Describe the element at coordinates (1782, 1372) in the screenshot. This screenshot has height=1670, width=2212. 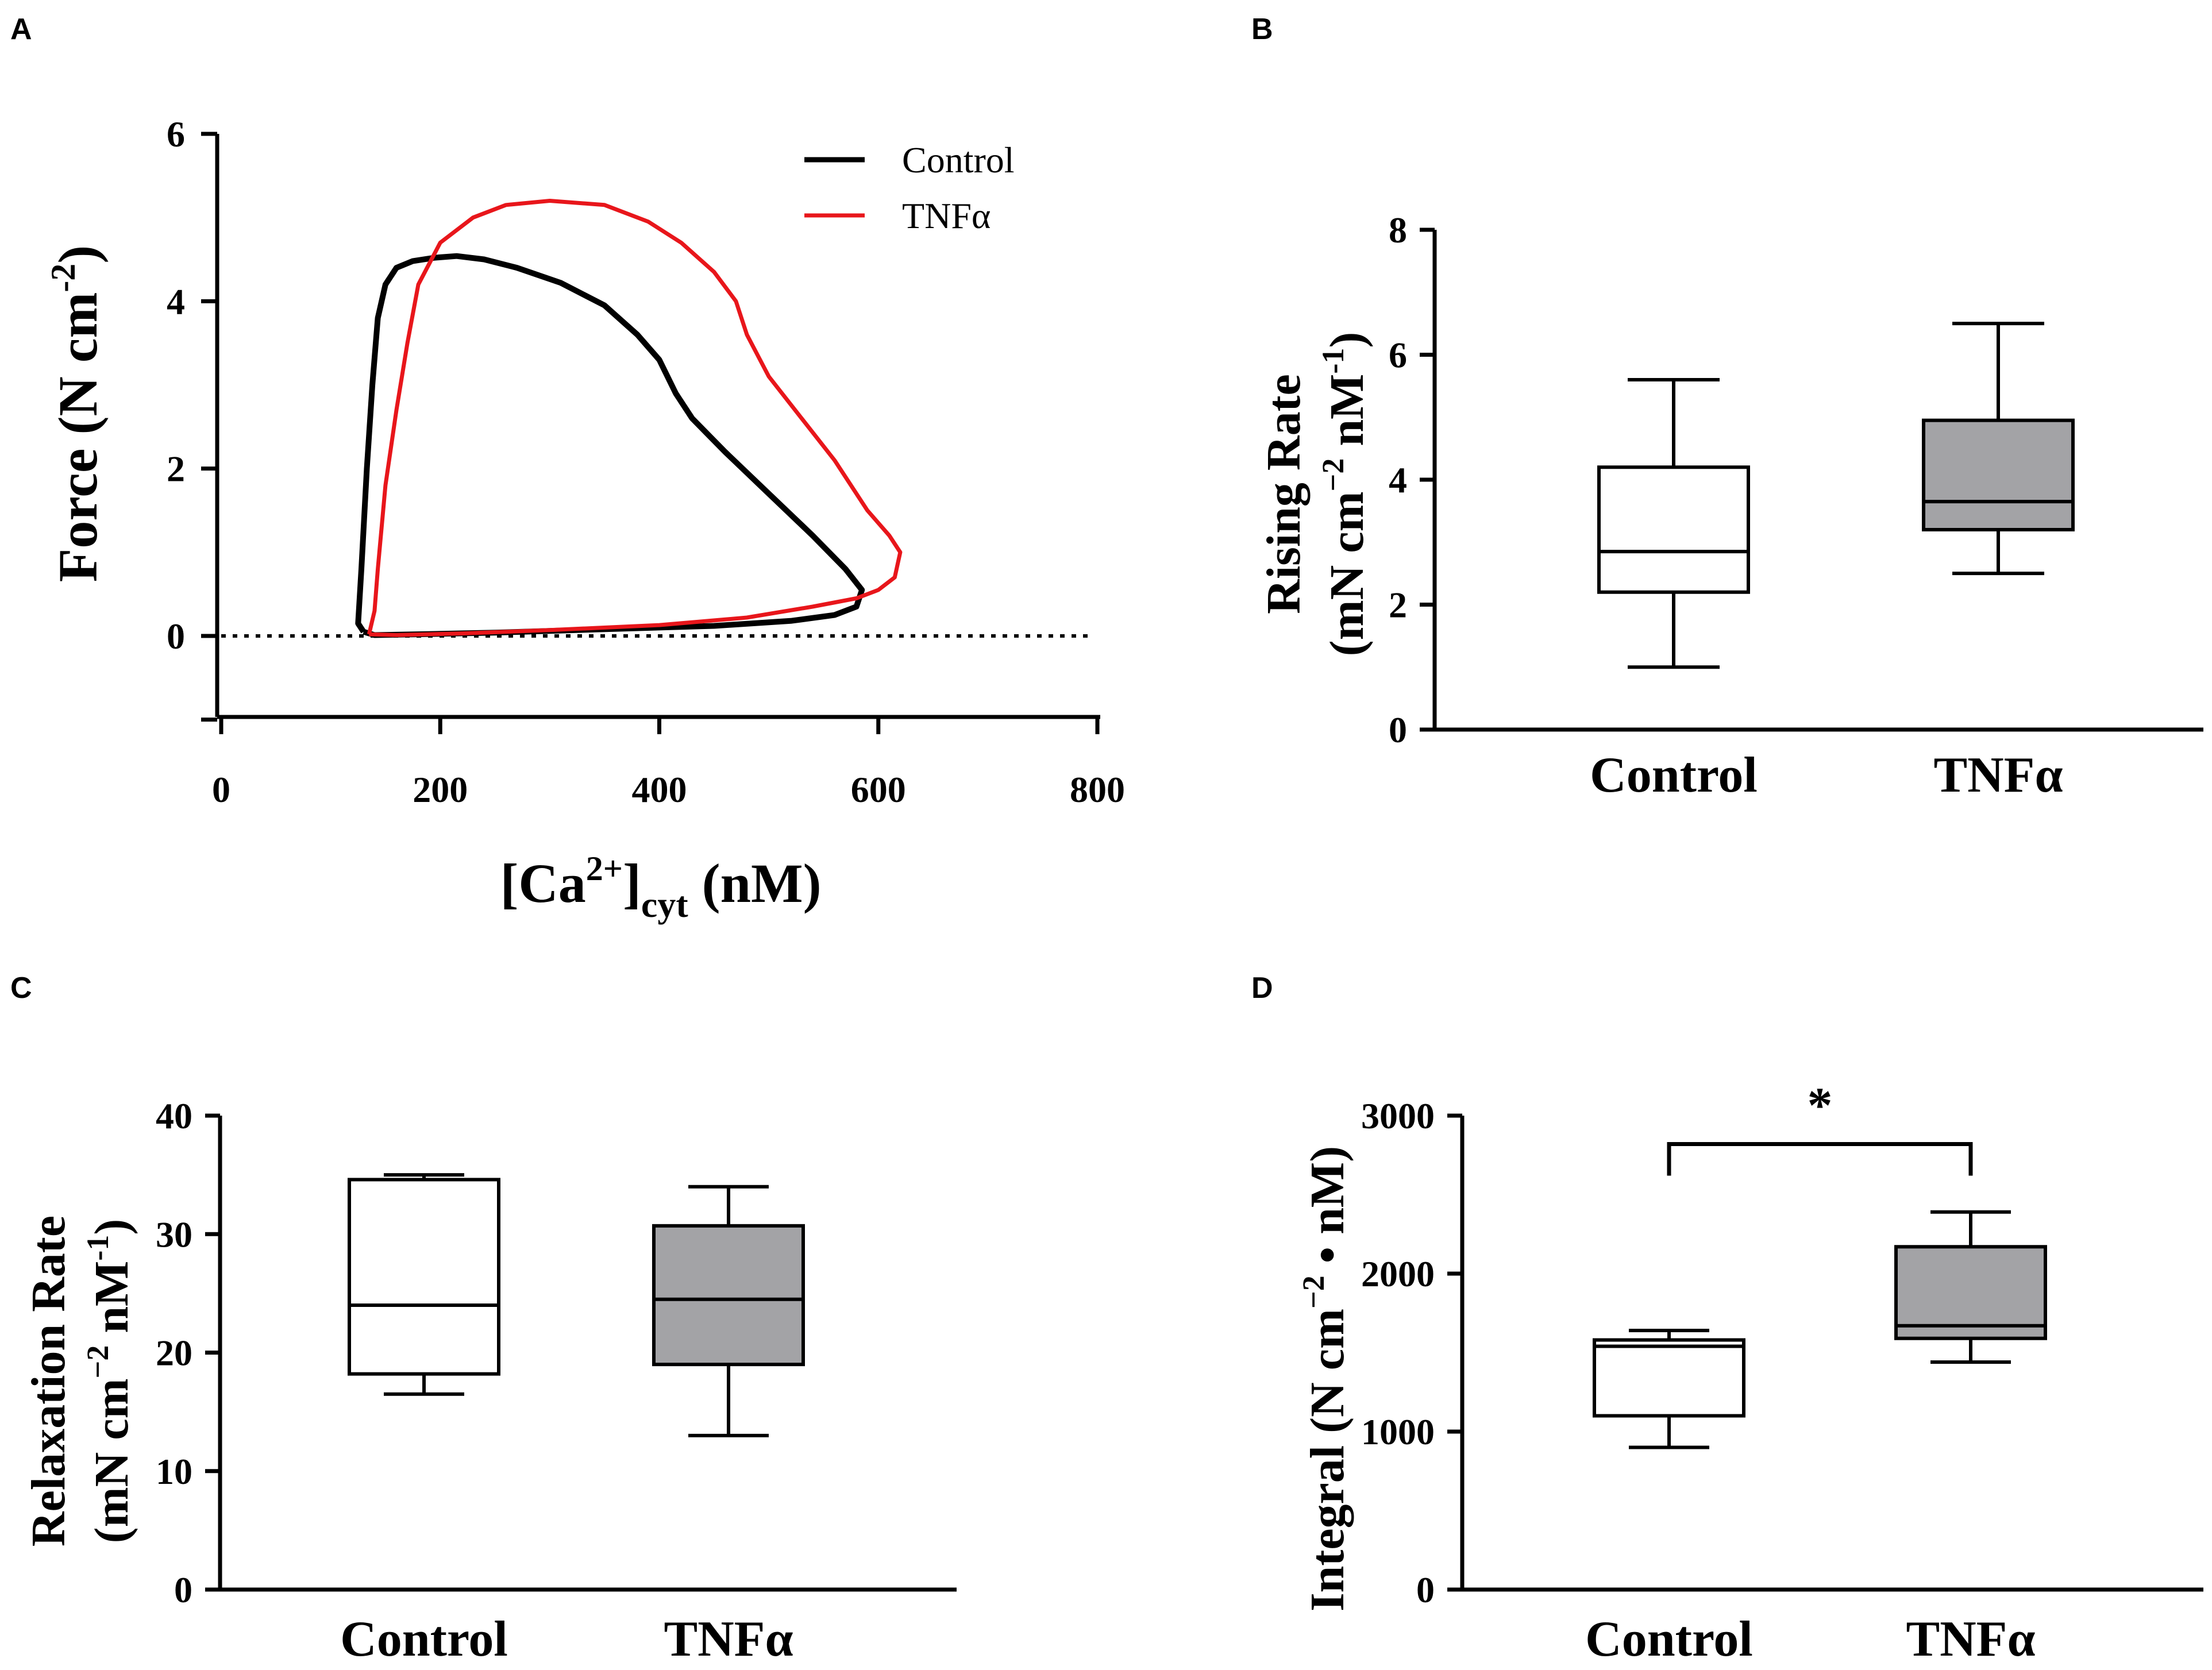
I see `panel-d-plot: 0 1000 2000 3000 Control TNFα *` at that location.